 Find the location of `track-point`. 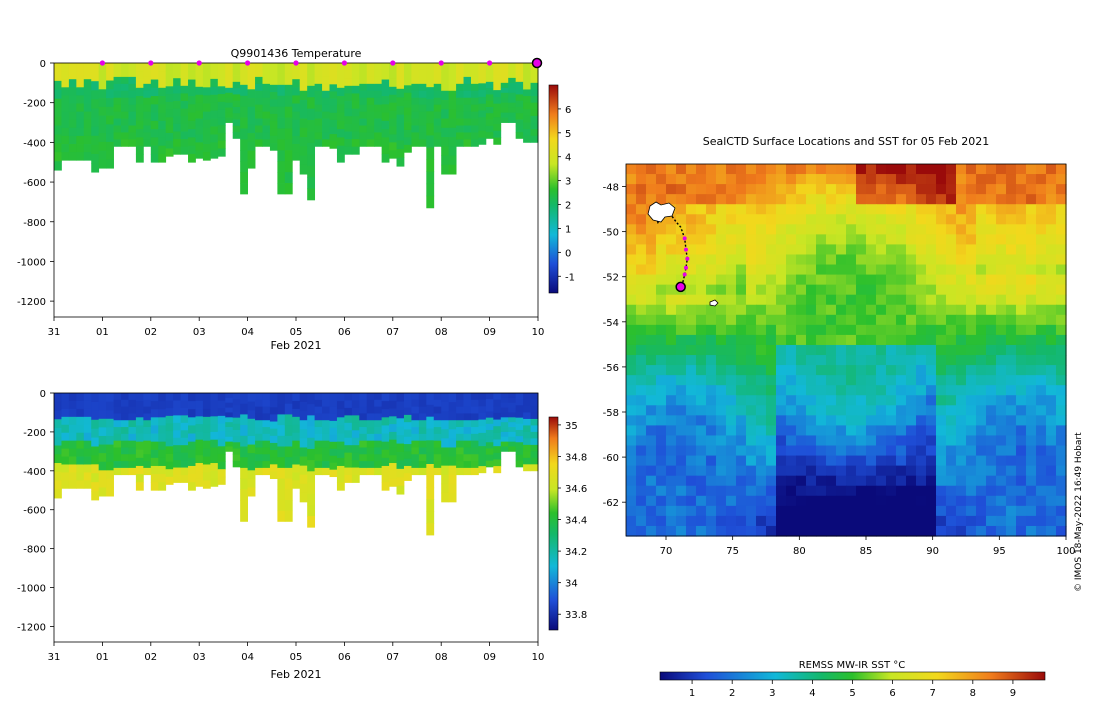

track-point is located at coordinates (684, 274).